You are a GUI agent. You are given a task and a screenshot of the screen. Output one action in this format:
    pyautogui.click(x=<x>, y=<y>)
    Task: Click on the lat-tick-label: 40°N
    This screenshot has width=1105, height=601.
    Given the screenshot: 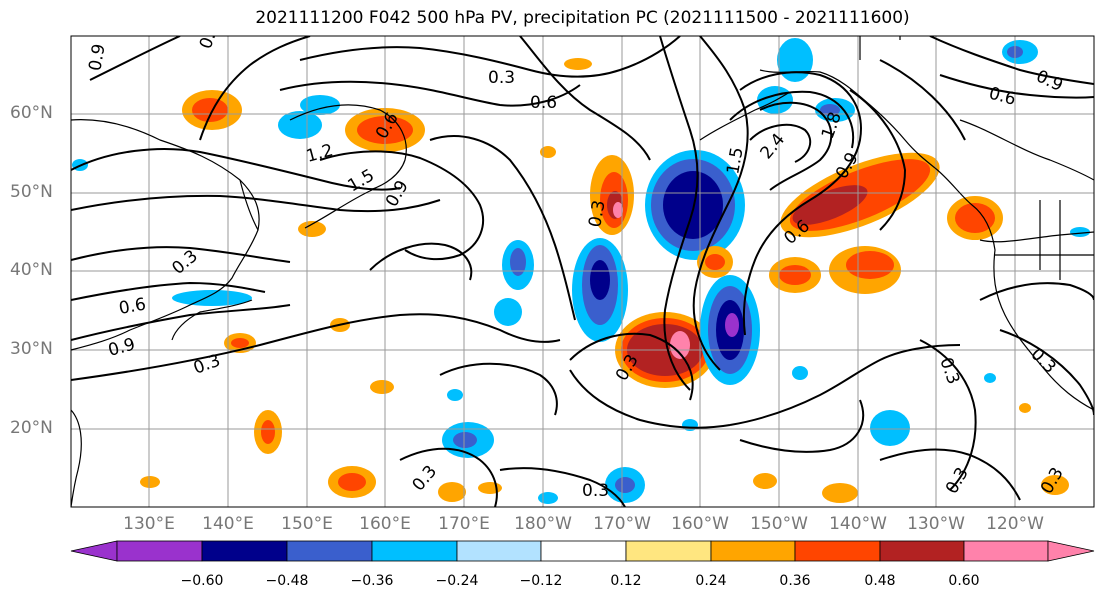 What is the action you would take?
    pyautogui.click(x=31, y=270)
    